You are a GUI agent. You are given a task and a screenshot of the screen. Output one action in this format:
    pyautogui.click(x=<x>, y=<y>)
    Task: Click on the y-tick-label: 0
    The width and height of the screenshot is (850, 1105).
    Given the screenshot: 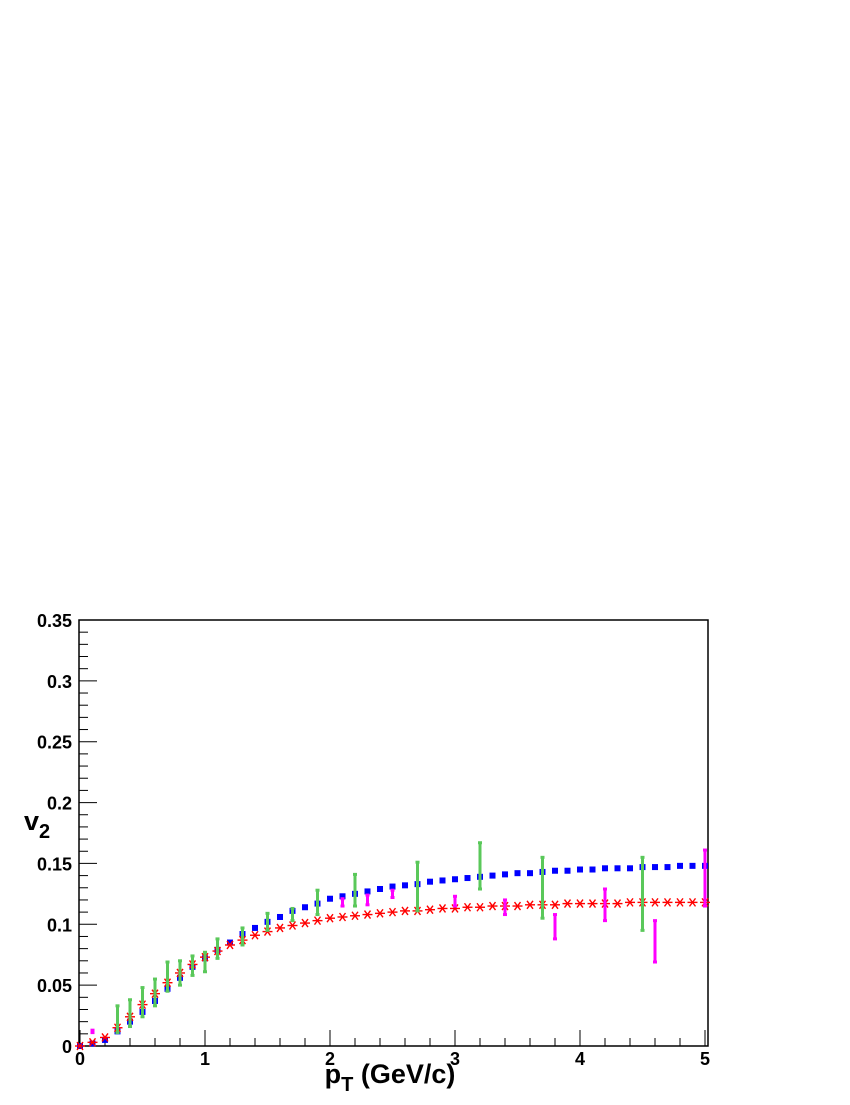 What is the action you would take?
    pyautogui.click(x=67, y=1047)
    